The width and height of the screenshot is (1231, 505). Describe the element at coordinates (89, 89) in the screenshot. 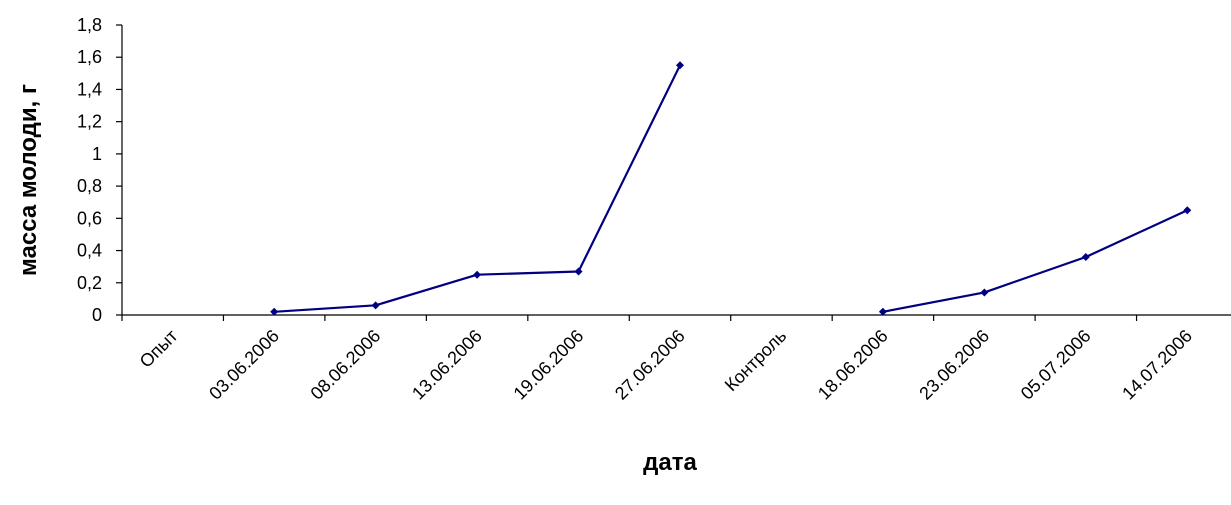

I see `y-tick-label: 1,4` at that location.